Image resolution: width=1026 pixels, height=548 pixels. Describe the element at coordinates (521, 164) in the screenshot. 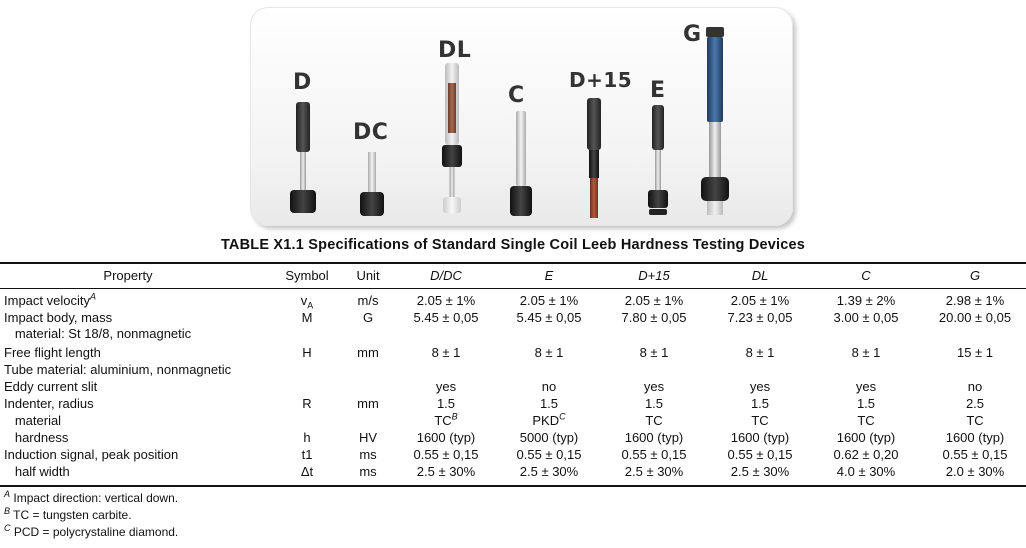

I see `device-c-image` at that location.